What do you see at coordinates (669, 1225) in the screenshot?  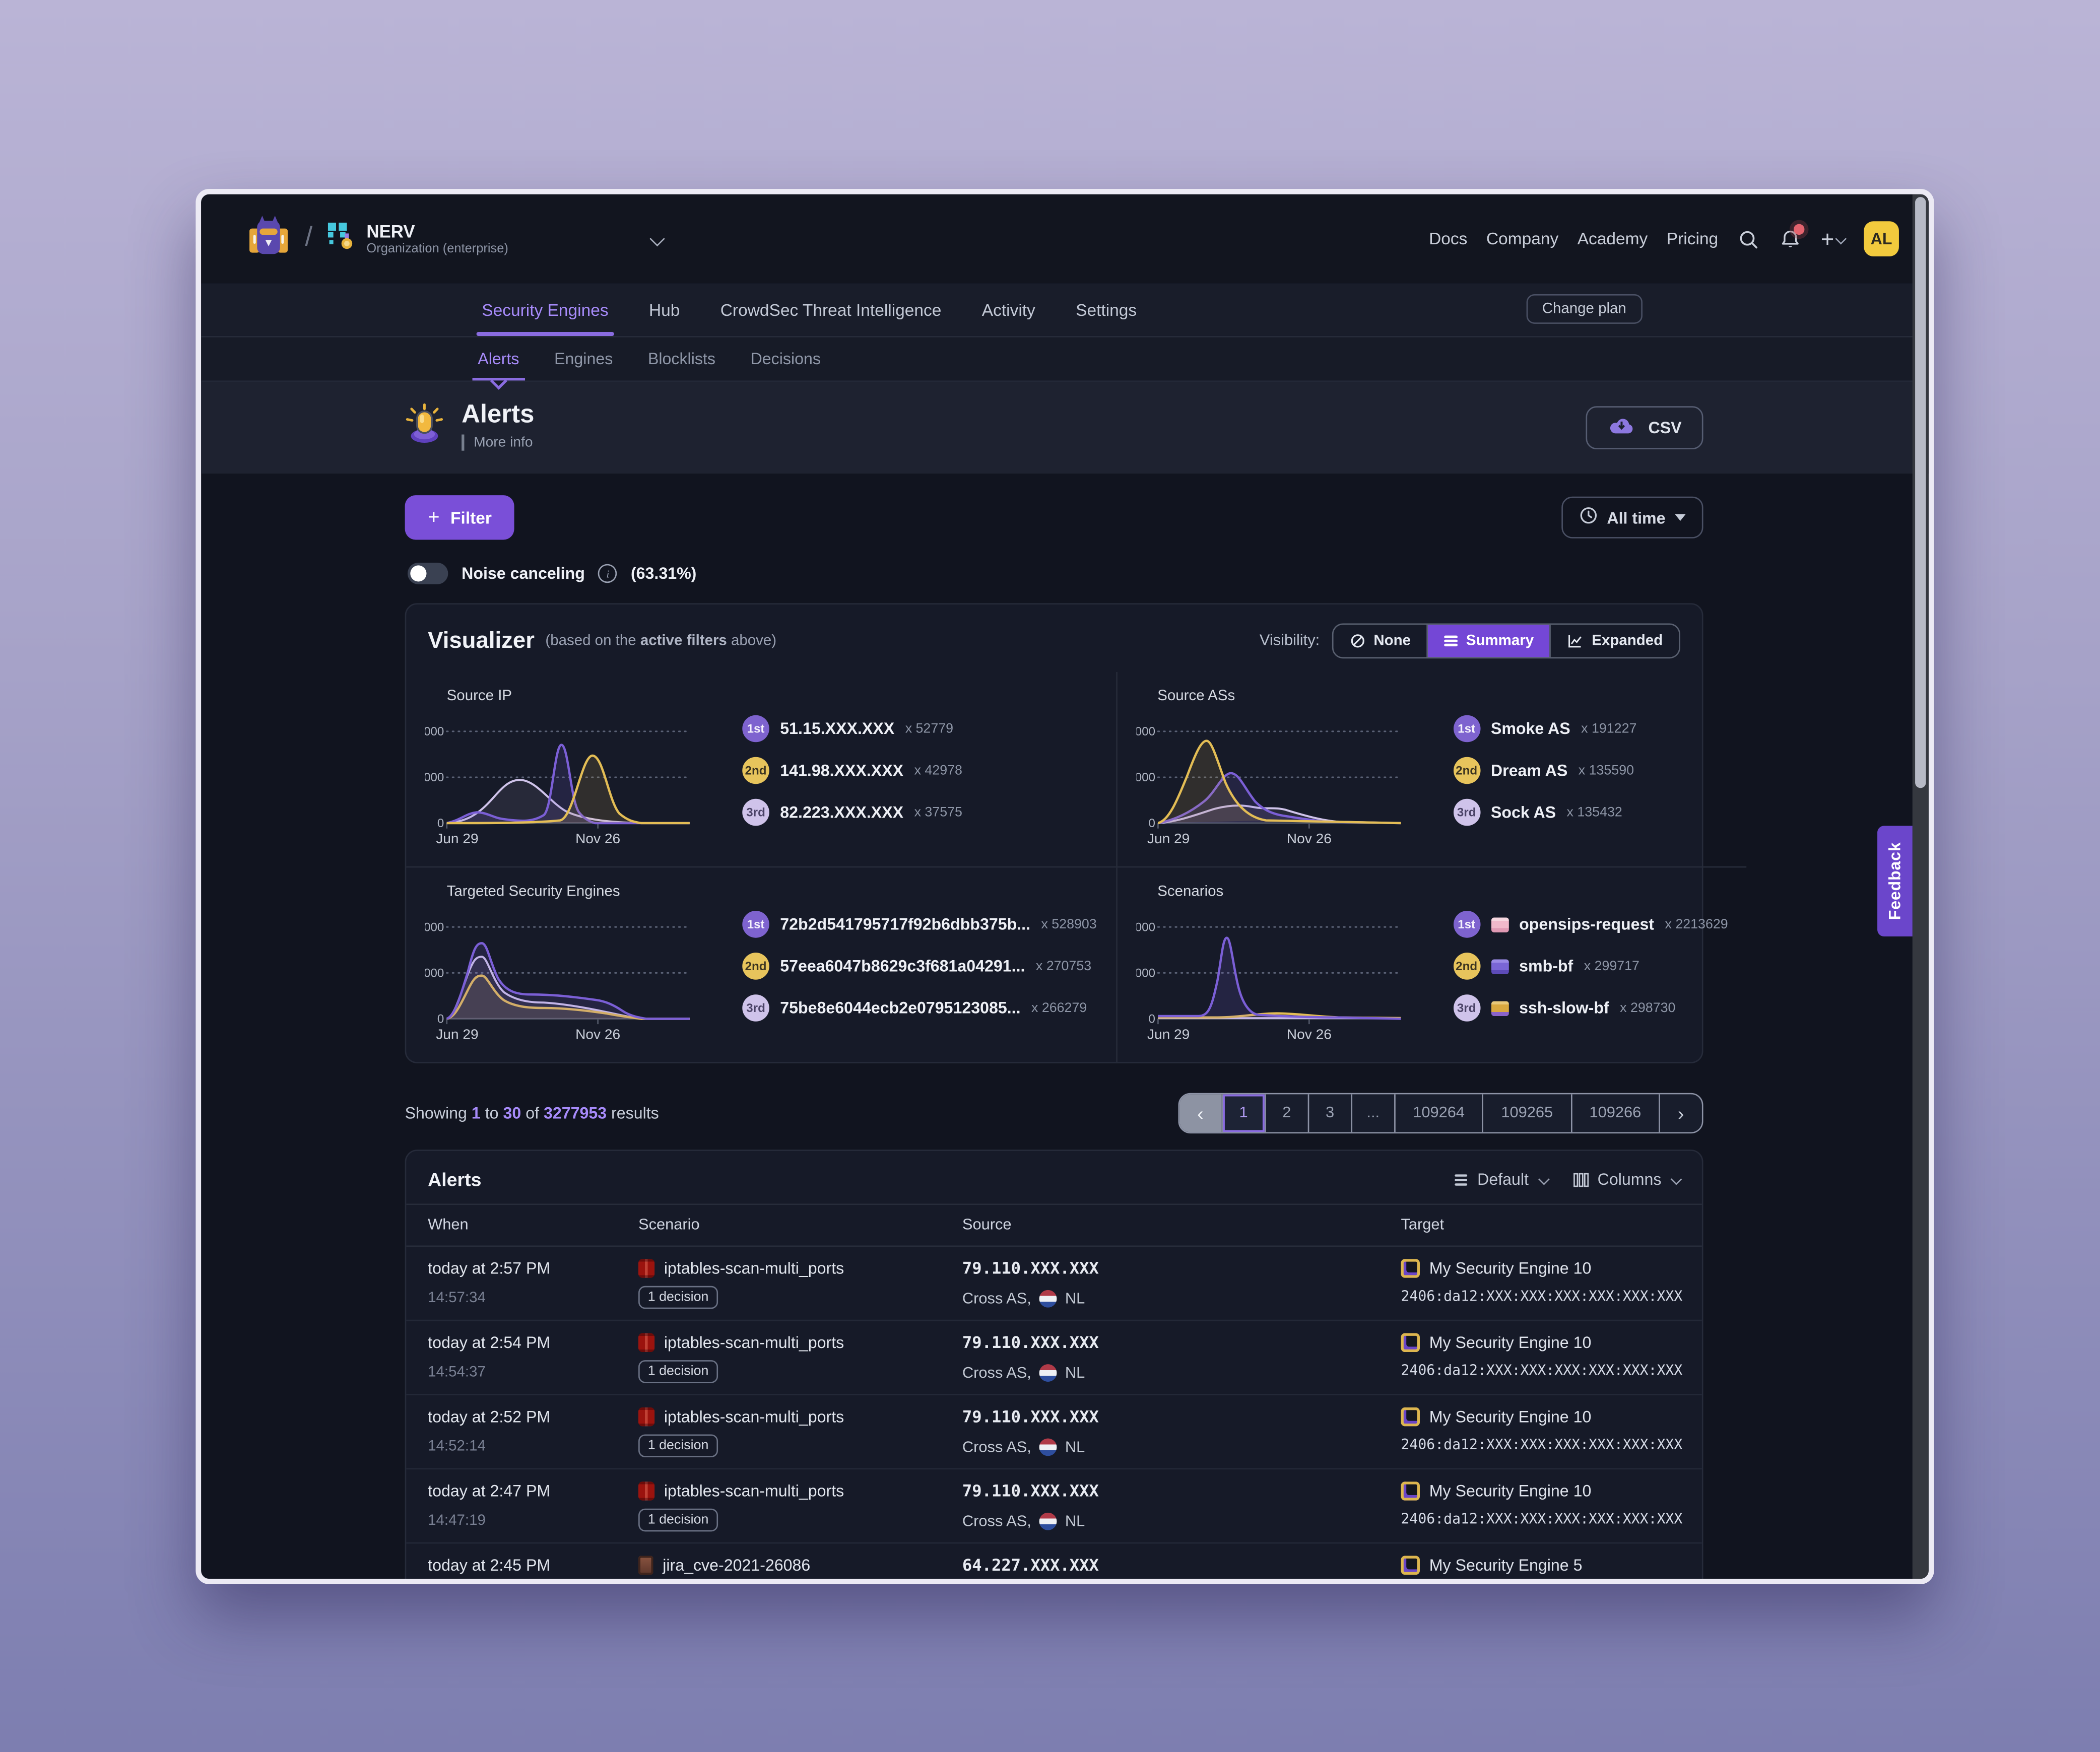 I see `column-header-scenario: Scenario` at bounding box center [669, 1225].